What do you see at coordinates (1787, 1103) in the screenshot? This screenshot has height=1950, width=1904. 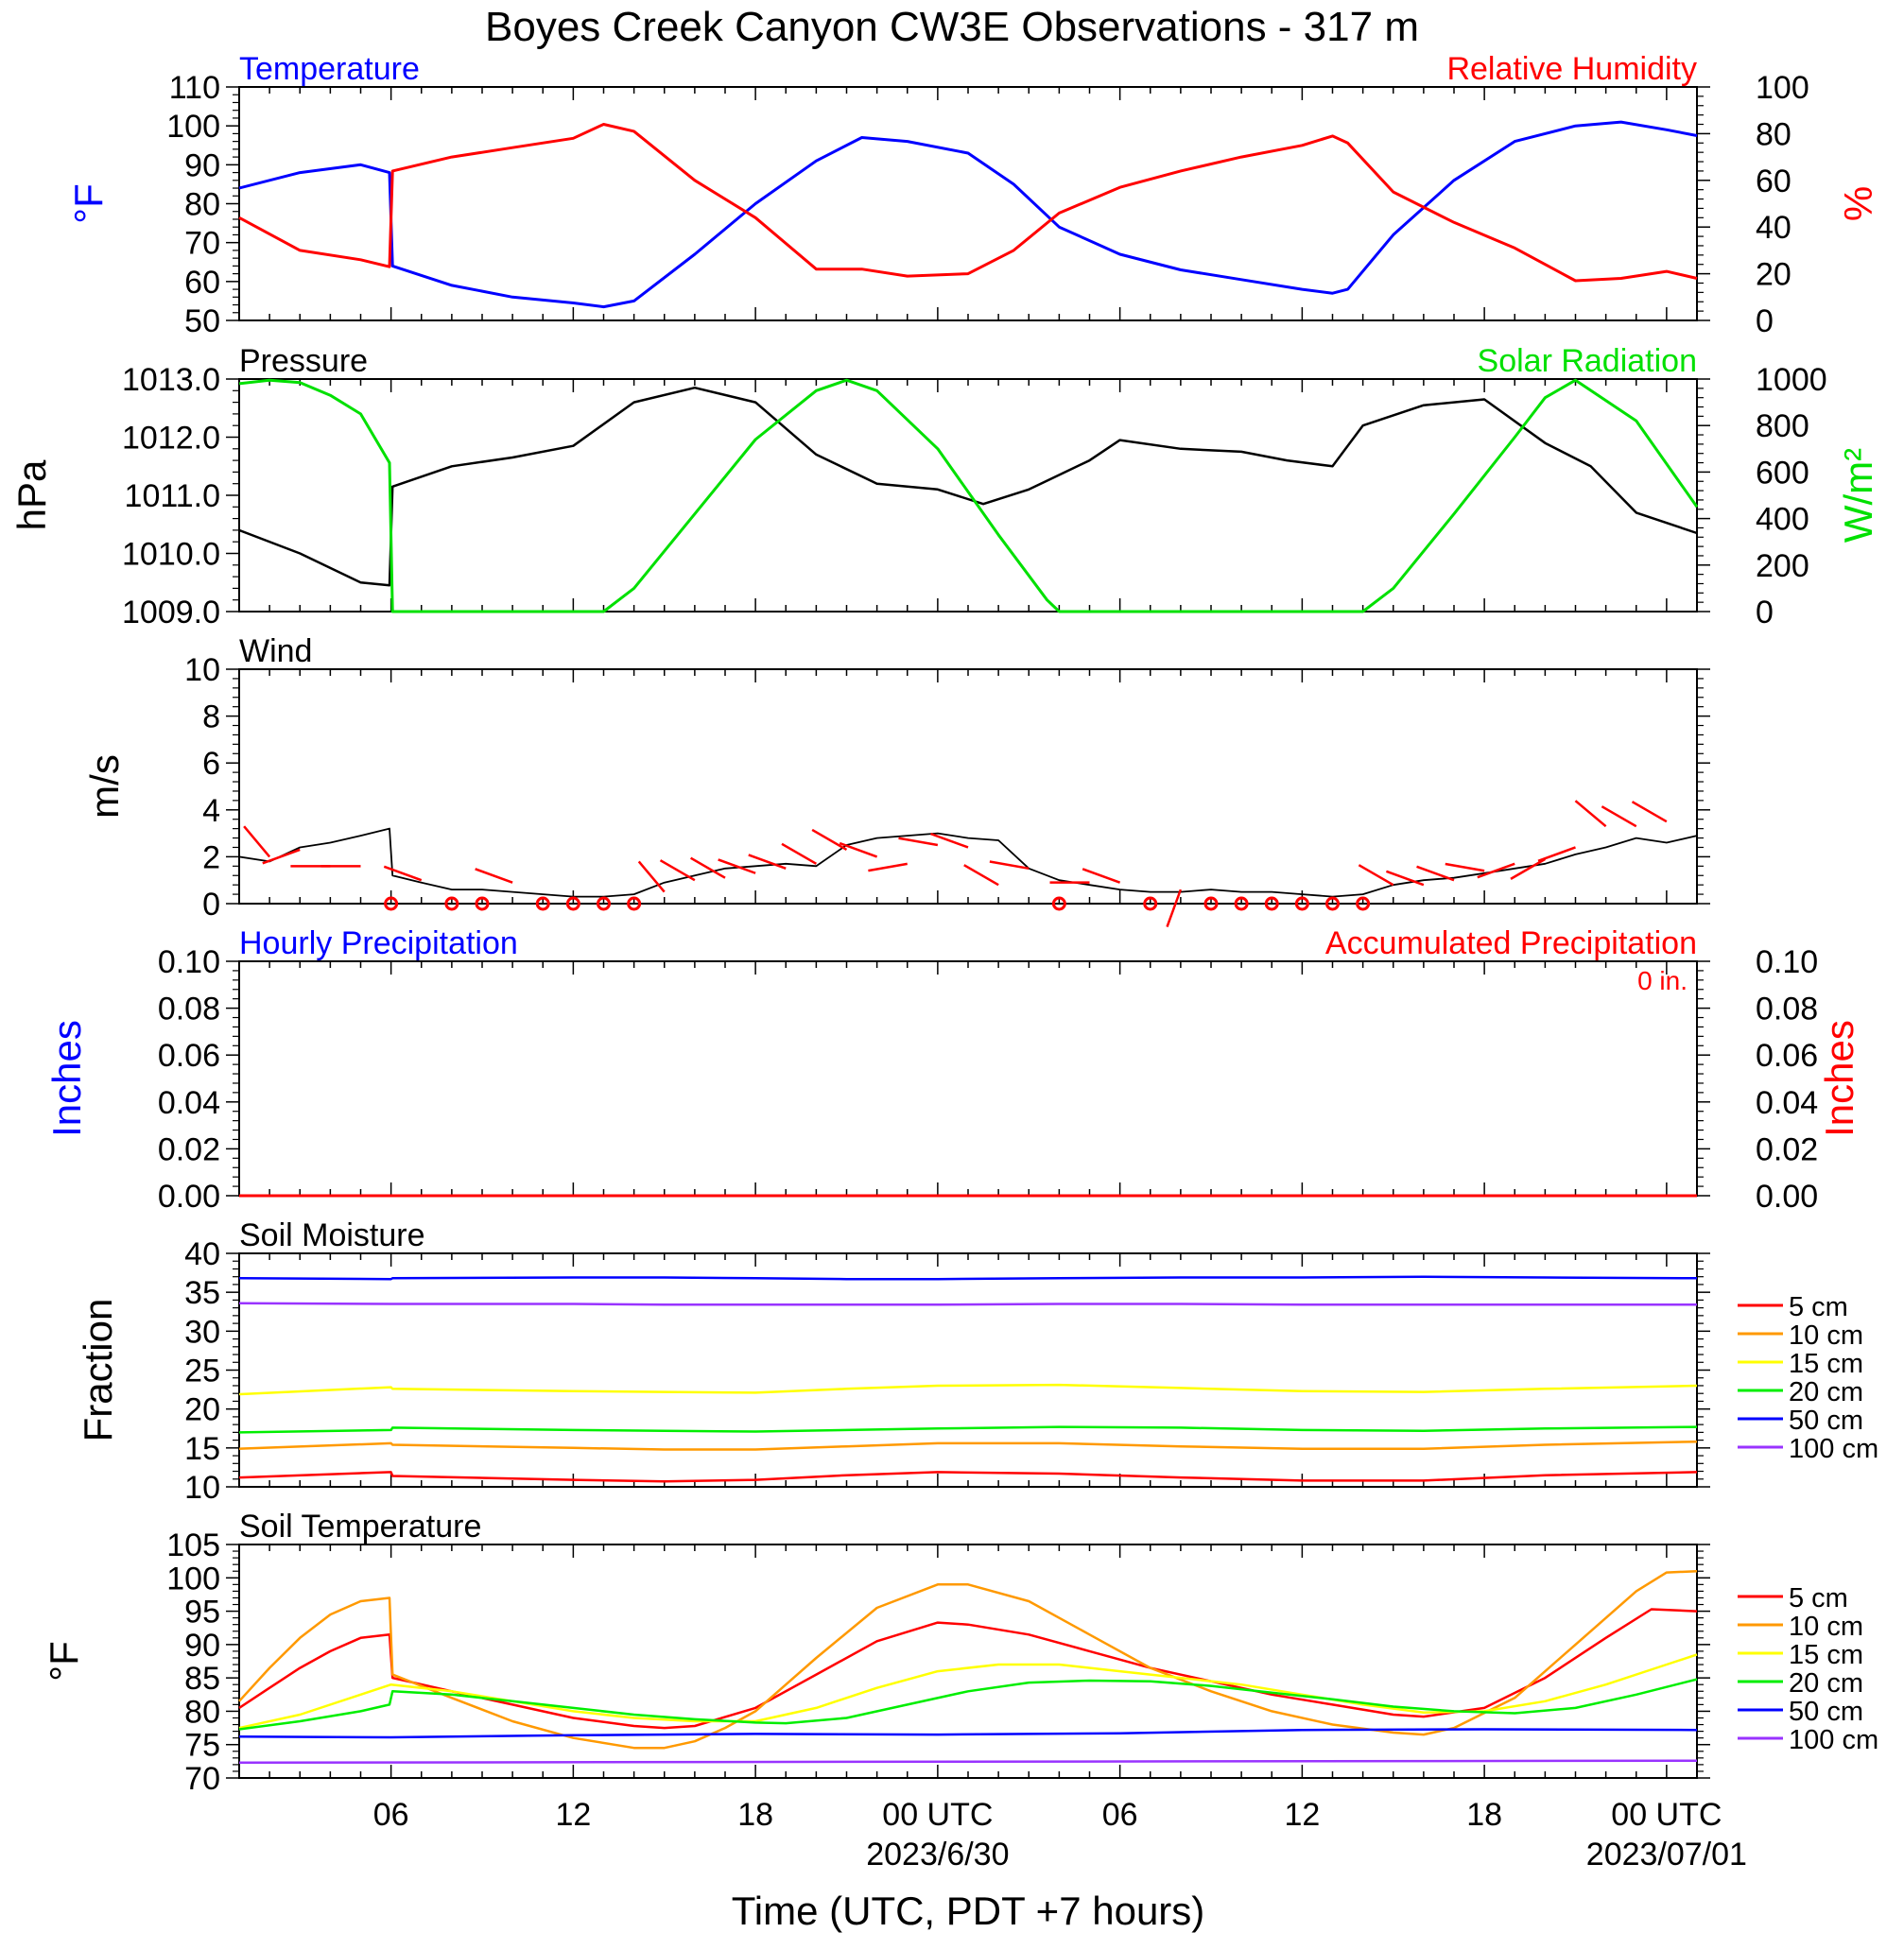 I see `y-tick-label-right: 0.04` at bounding box center [1787, 1103].